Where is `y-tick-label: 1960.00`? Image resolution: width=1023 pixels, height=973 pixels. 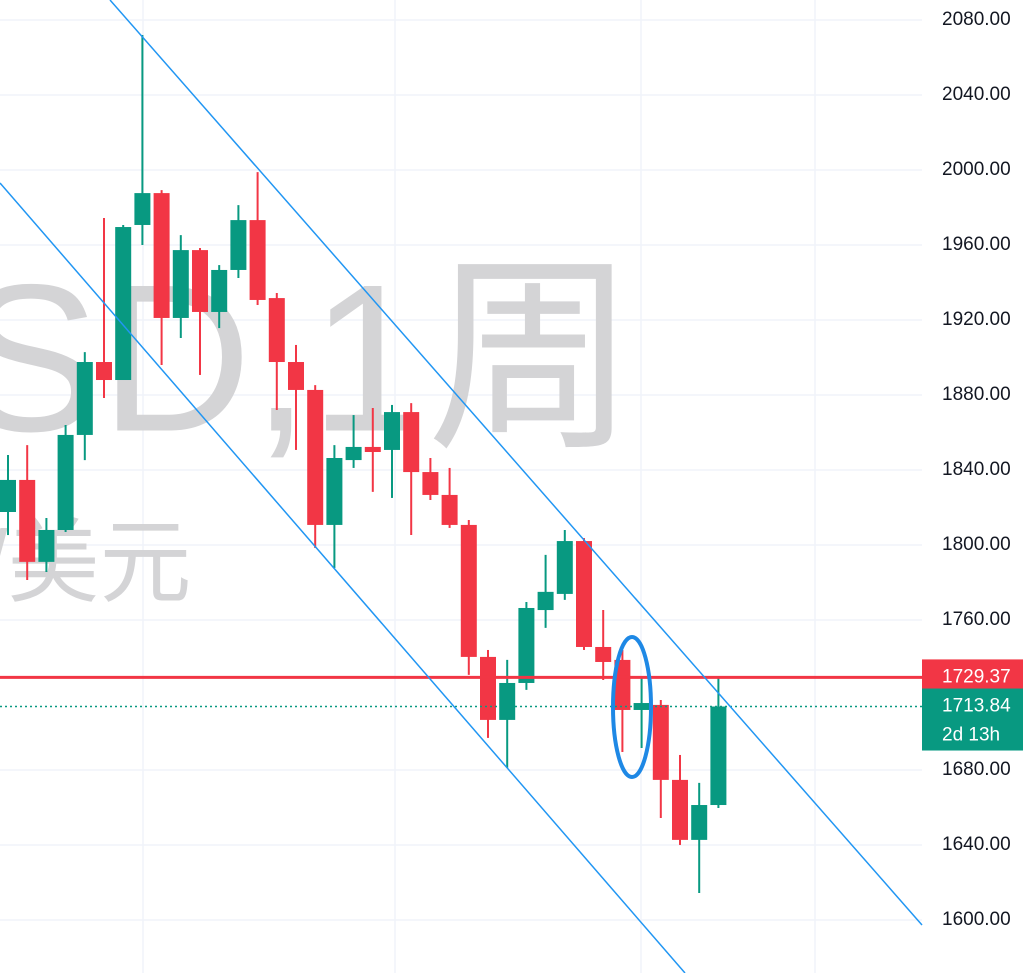 y-tick-label: 1960.00 is located at coordinates (976, 244).